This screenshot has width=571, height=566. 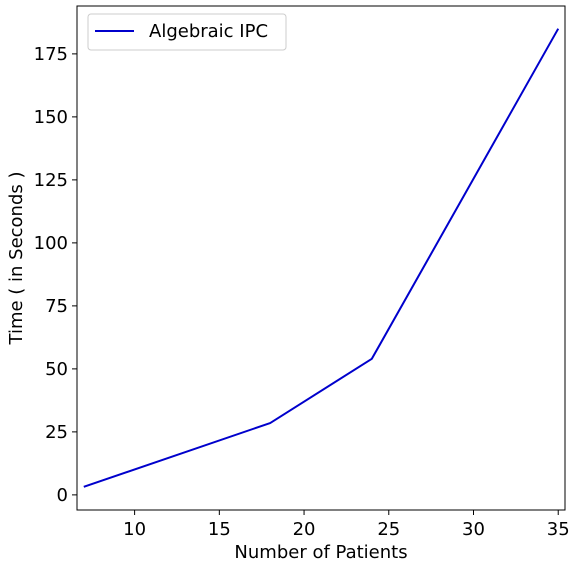 I want to click on x-tick-label: 15, so click(x=219, y=529).